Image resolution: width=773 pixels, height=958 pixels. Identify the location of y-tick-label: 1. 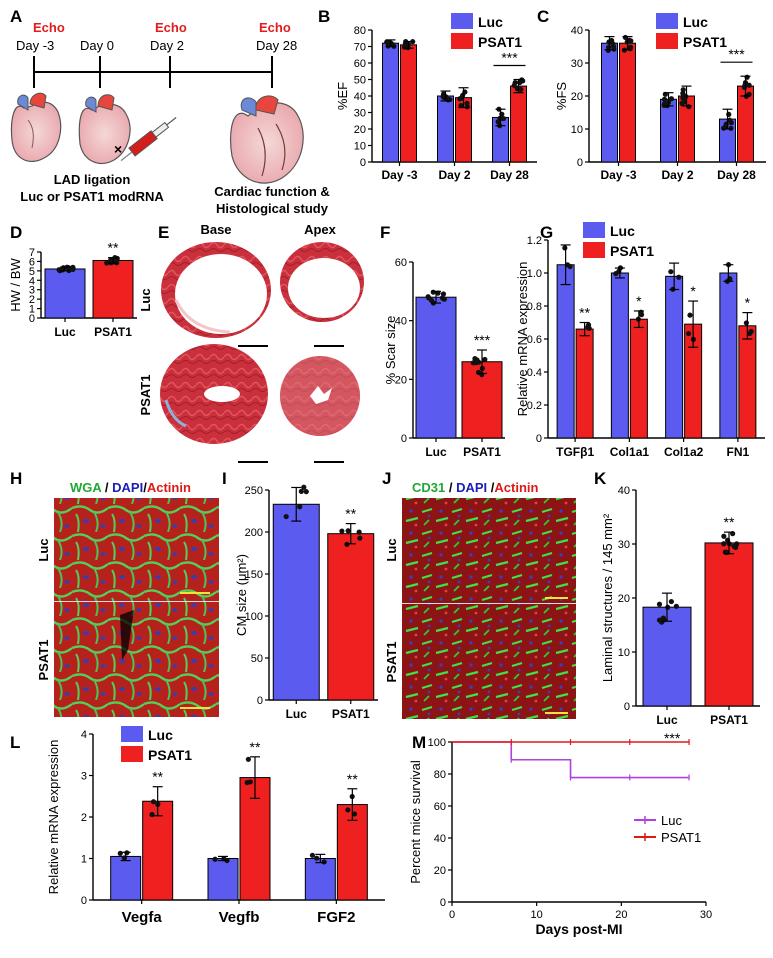
(32, 310).